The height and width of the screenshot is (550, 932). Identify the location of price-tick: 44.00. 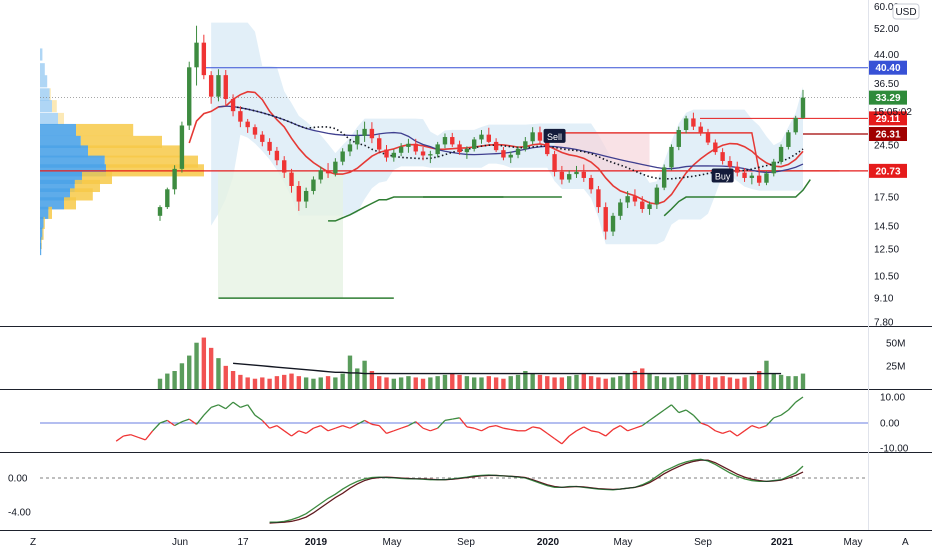
(886, 55).